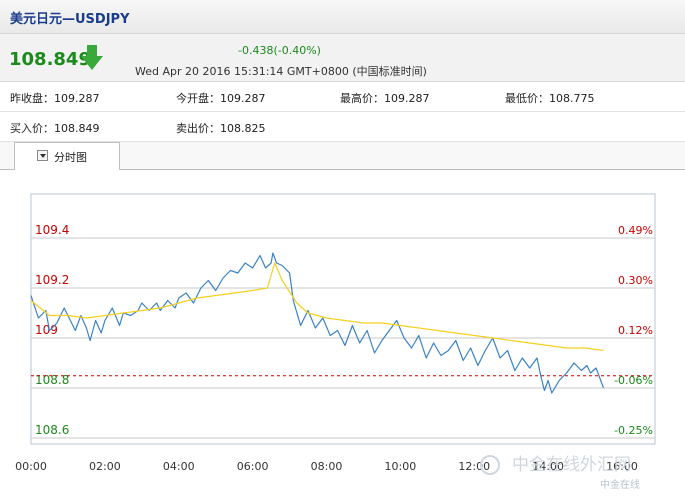 The height and width of the screenshot is (496, 685). Describe the element at coordinates (55, 98) in the screenshot. I see `prev-close: 昨收盘：109.287` at that location.